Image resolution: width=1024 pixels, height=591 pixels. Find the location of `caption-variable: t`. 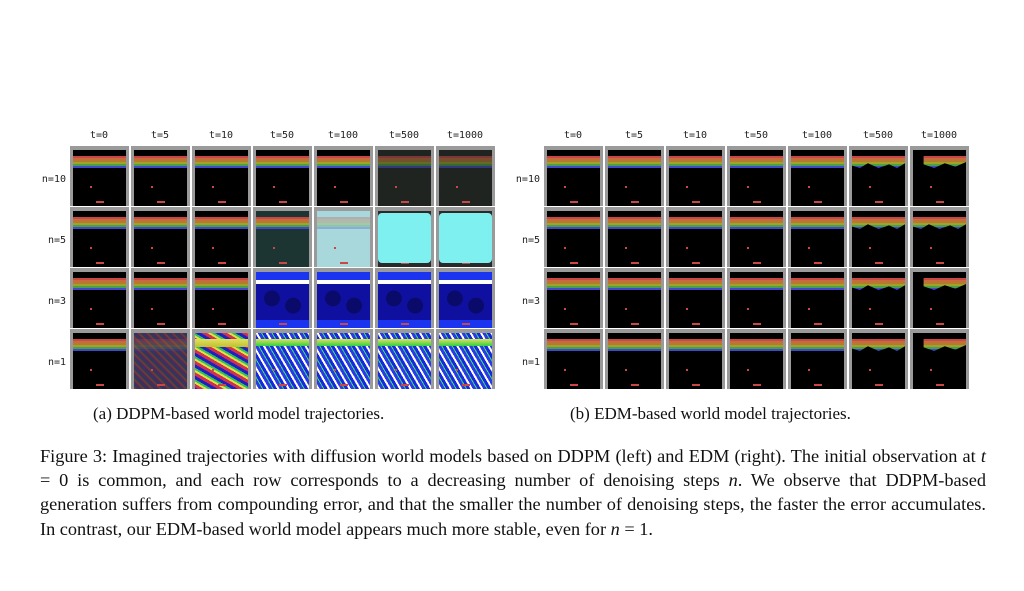

caption-variable: t is located at coordinates (983, 456).